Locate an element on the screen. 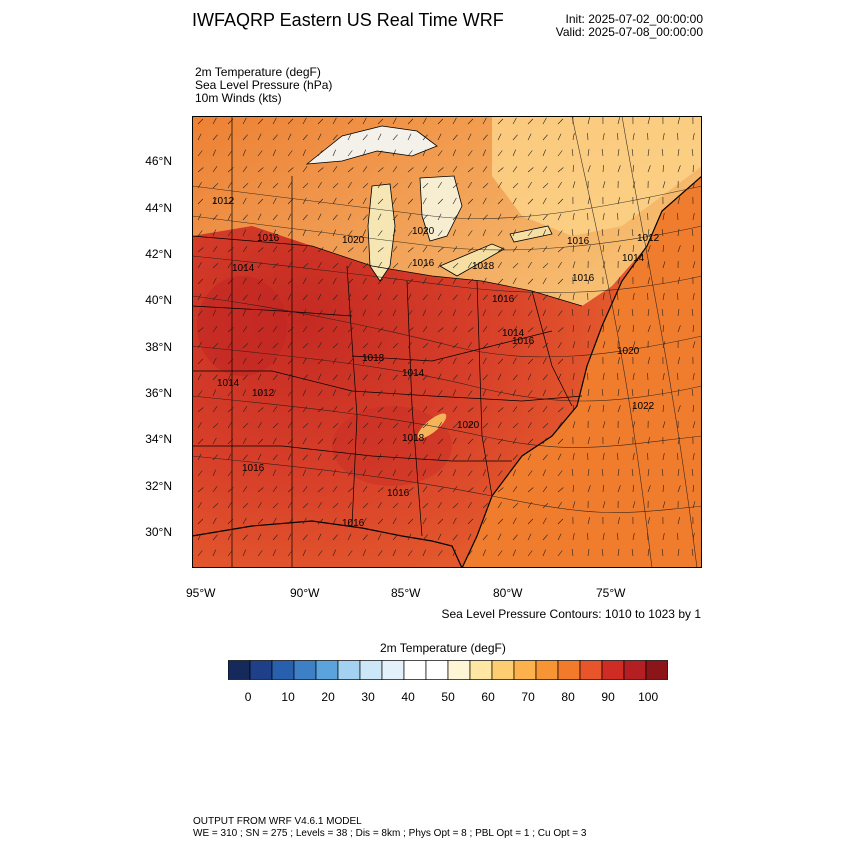 The height and width of the screenshot is (850, 850). valid-time: Valid: 2025-07-08_00:00:00 is located at coordinates (629, 32).